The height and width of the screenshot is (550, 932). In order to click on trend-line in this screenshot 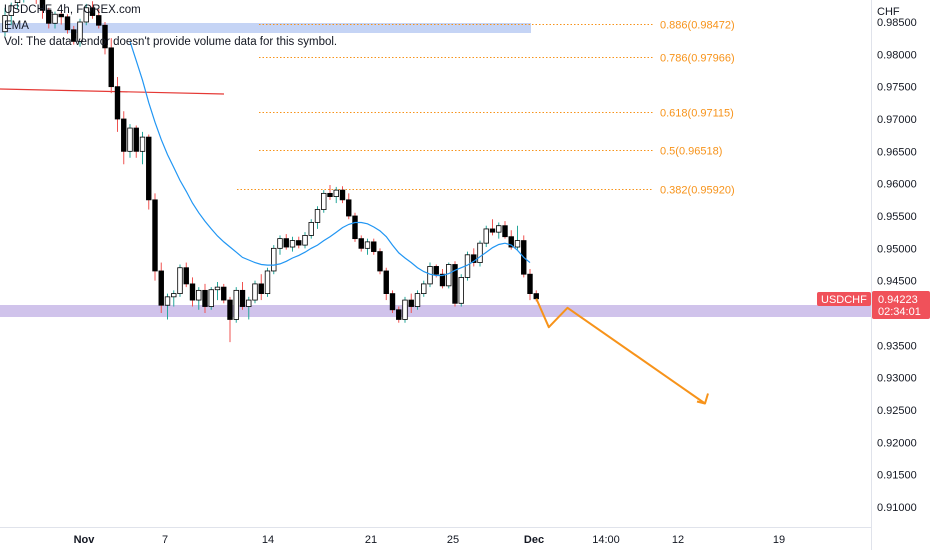, I will do `click(112, 91)`.